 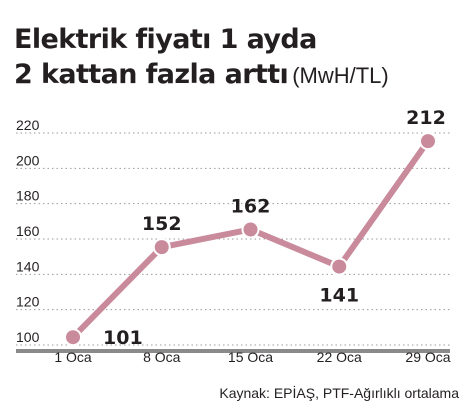 What do you see at coordinates (339, 296) in the screenshot?
I see `data-label: 141` at bounding box center [339, 296].